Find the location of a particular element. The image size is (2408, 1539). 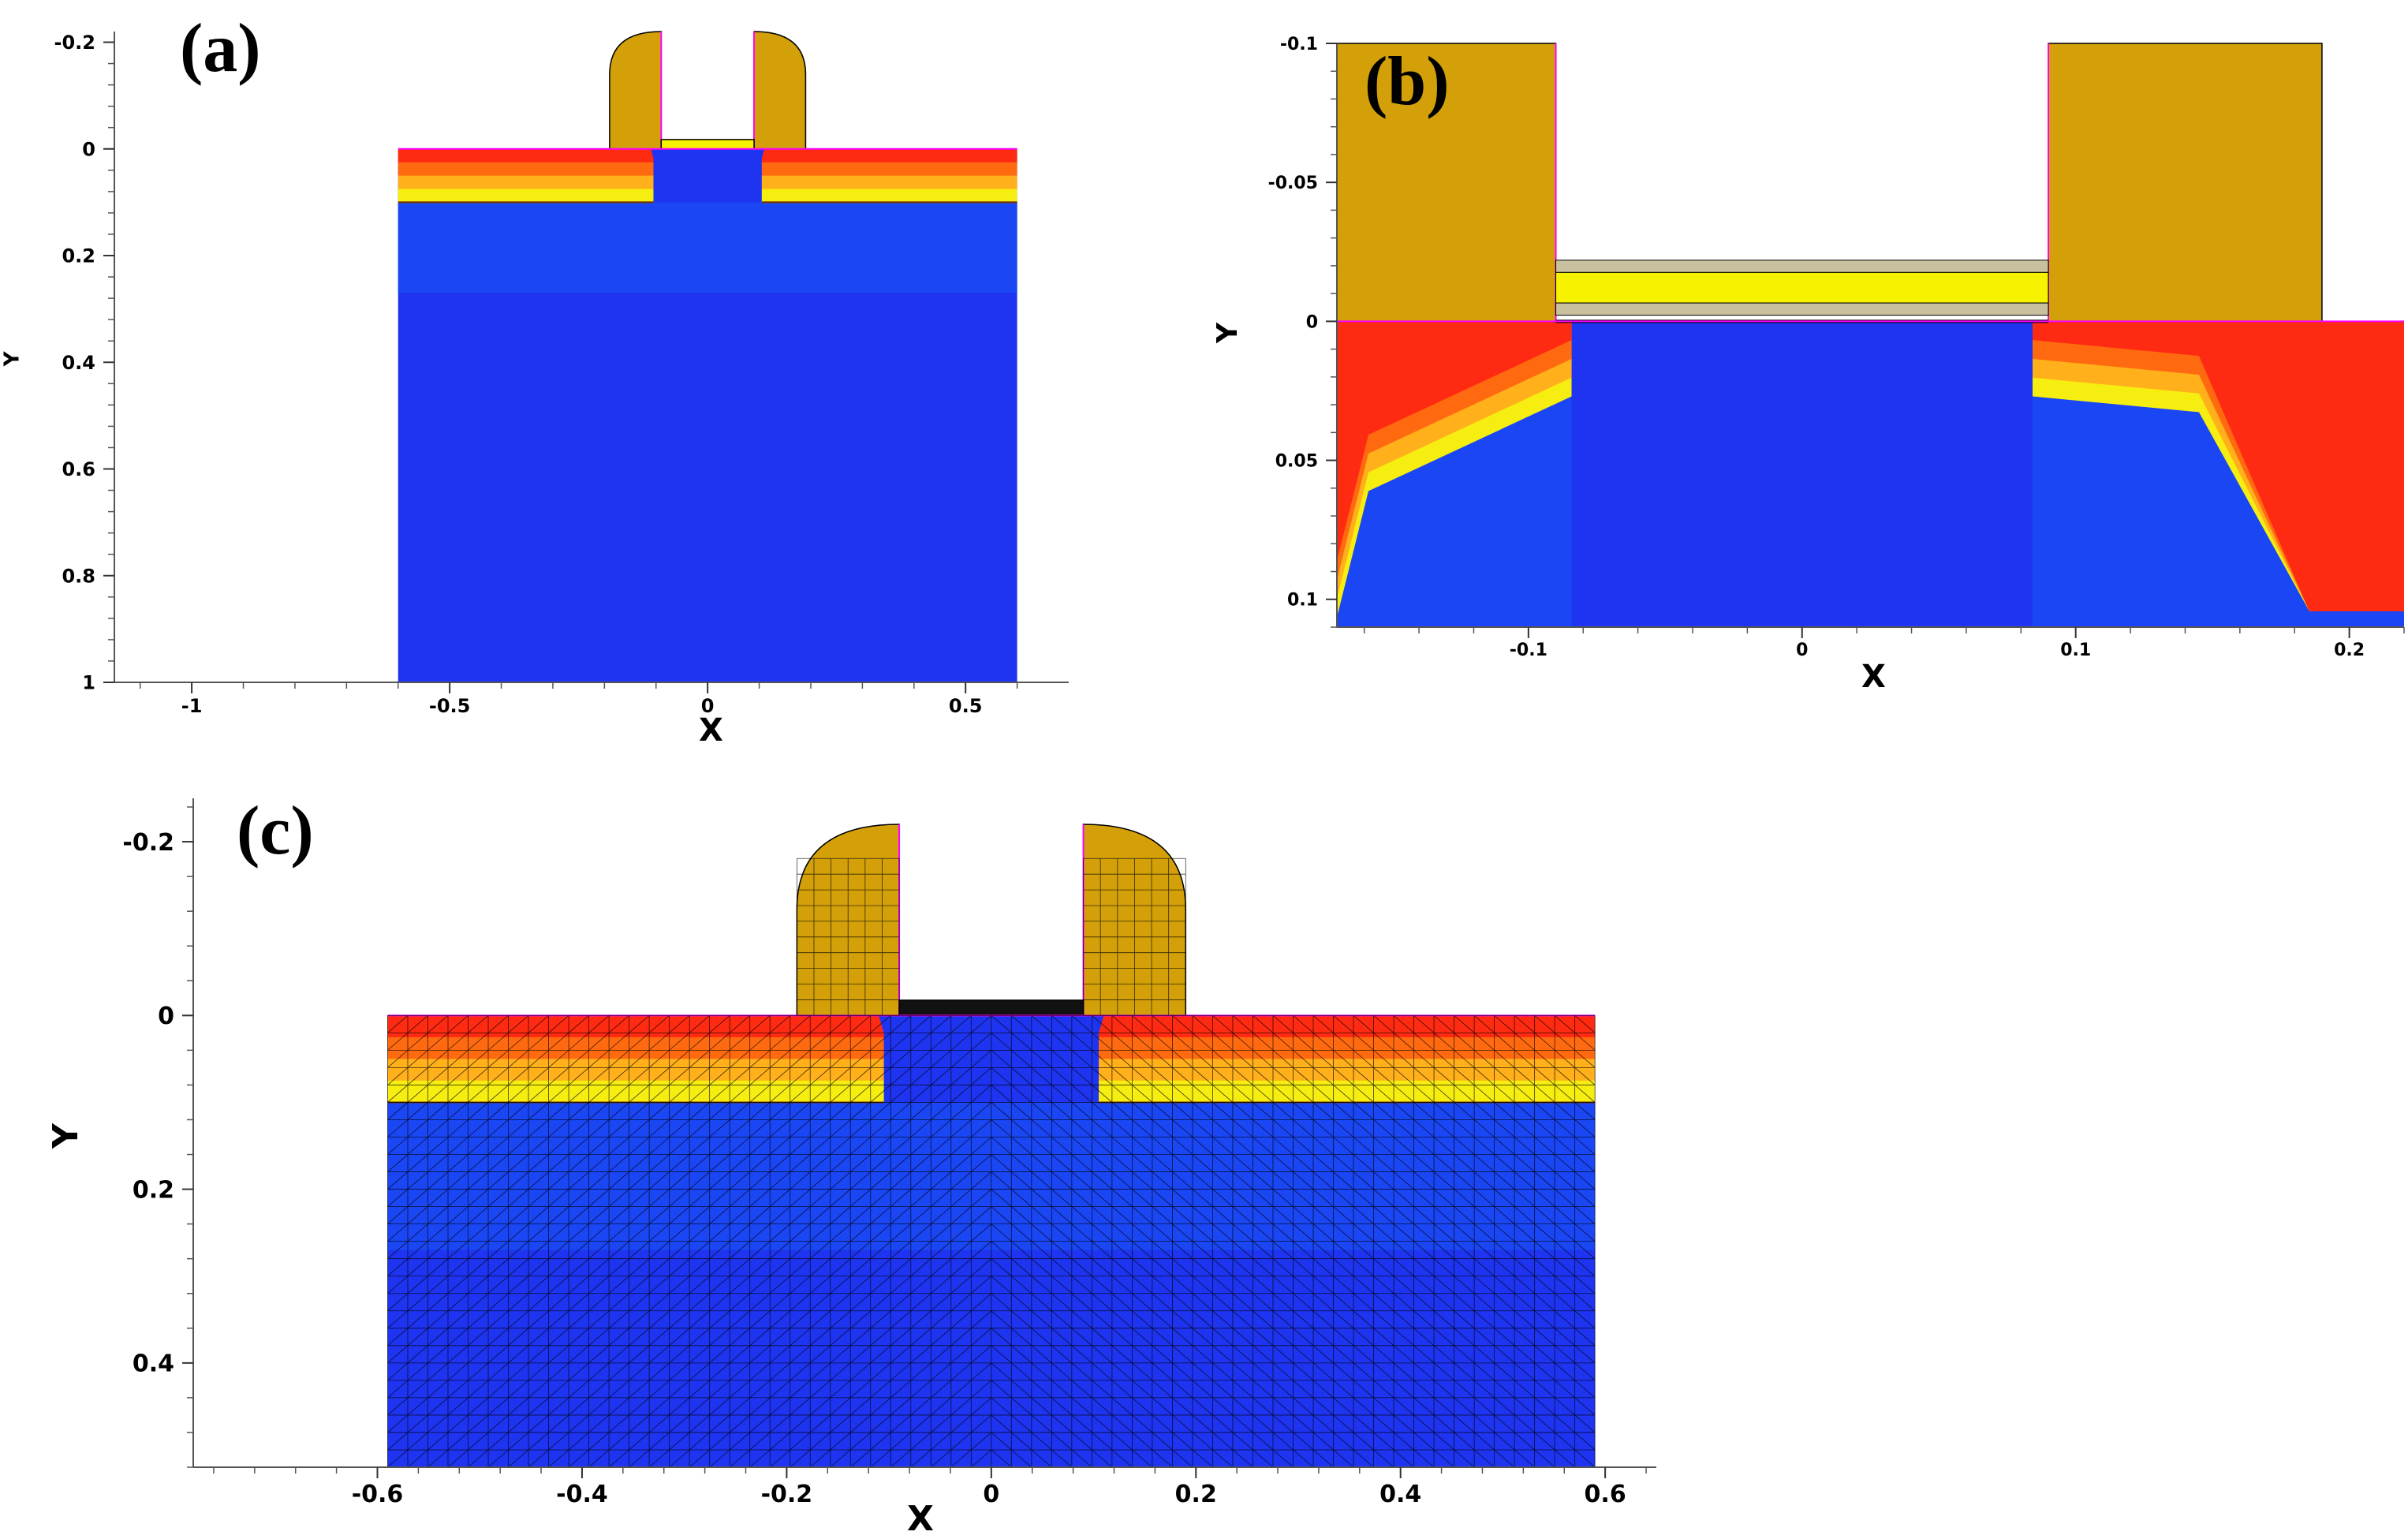

x-tick-label: 0.4 is located at coordinates (1400, 1494).